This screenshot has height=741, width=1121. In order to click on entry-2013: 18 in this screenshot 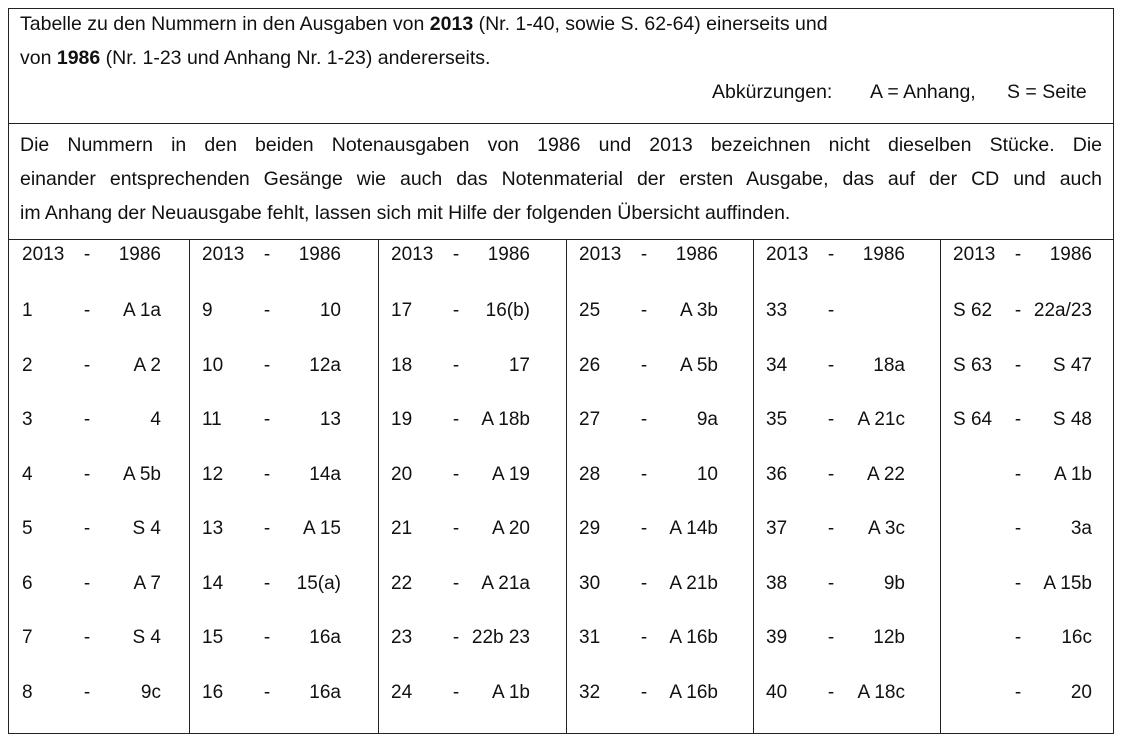, I will do `click(402, 365)`.